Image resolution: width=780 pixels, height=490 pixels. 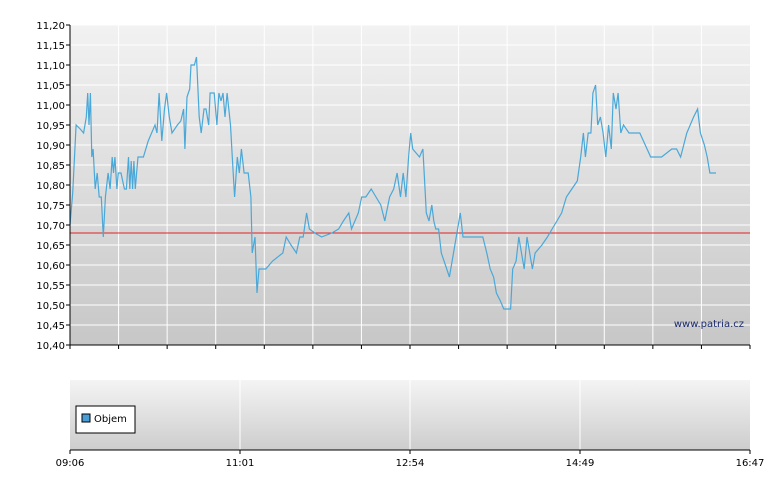 What do you see at coordinates (50, 326) in the screenshot?
I see `y-tick-label: 10,45` at bounding box center [50, 326].